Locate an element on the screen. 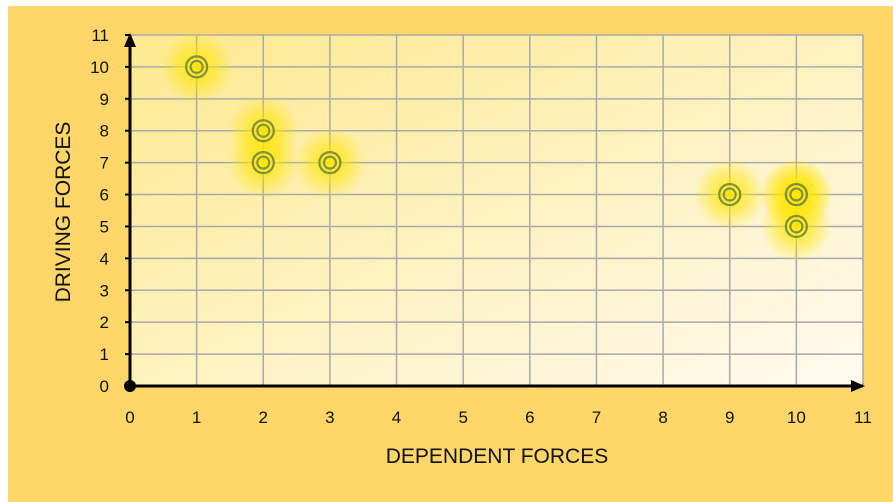  y-tick-label: 7 is located at coordinates (104, 163).